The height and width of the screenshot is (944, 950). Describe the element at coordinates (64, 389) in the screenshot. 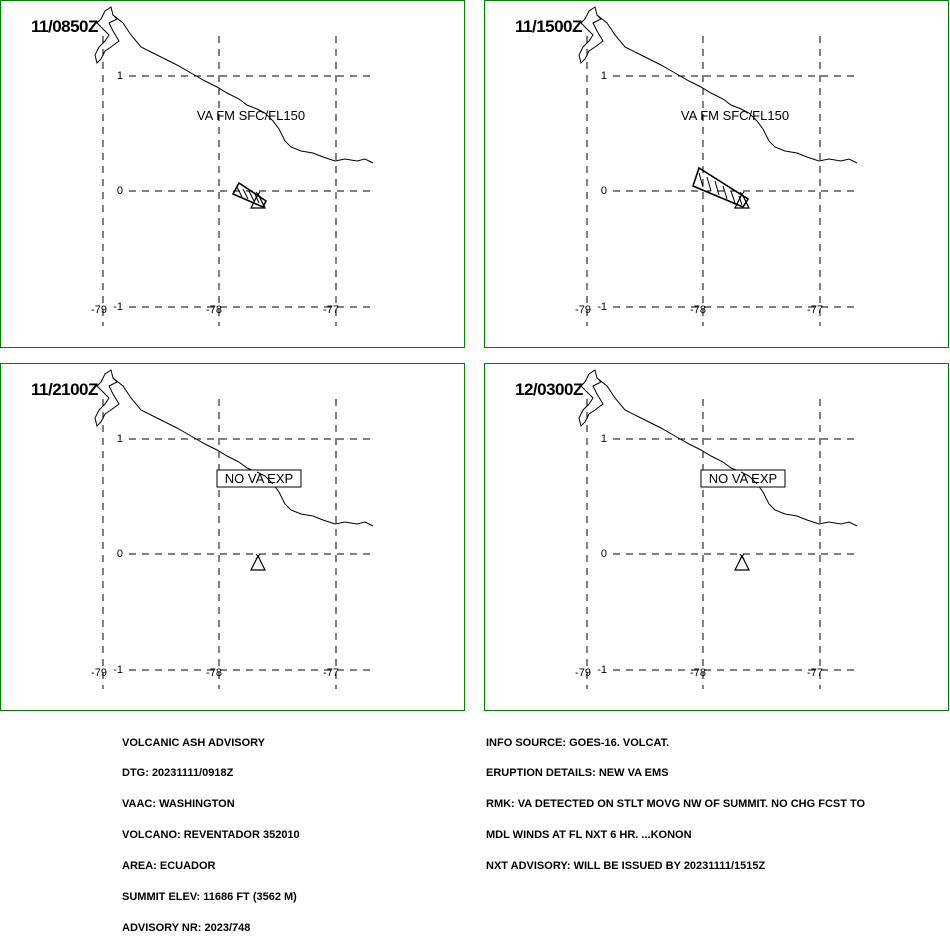

I see `valid-time-label: 11/2100Z` at that location.